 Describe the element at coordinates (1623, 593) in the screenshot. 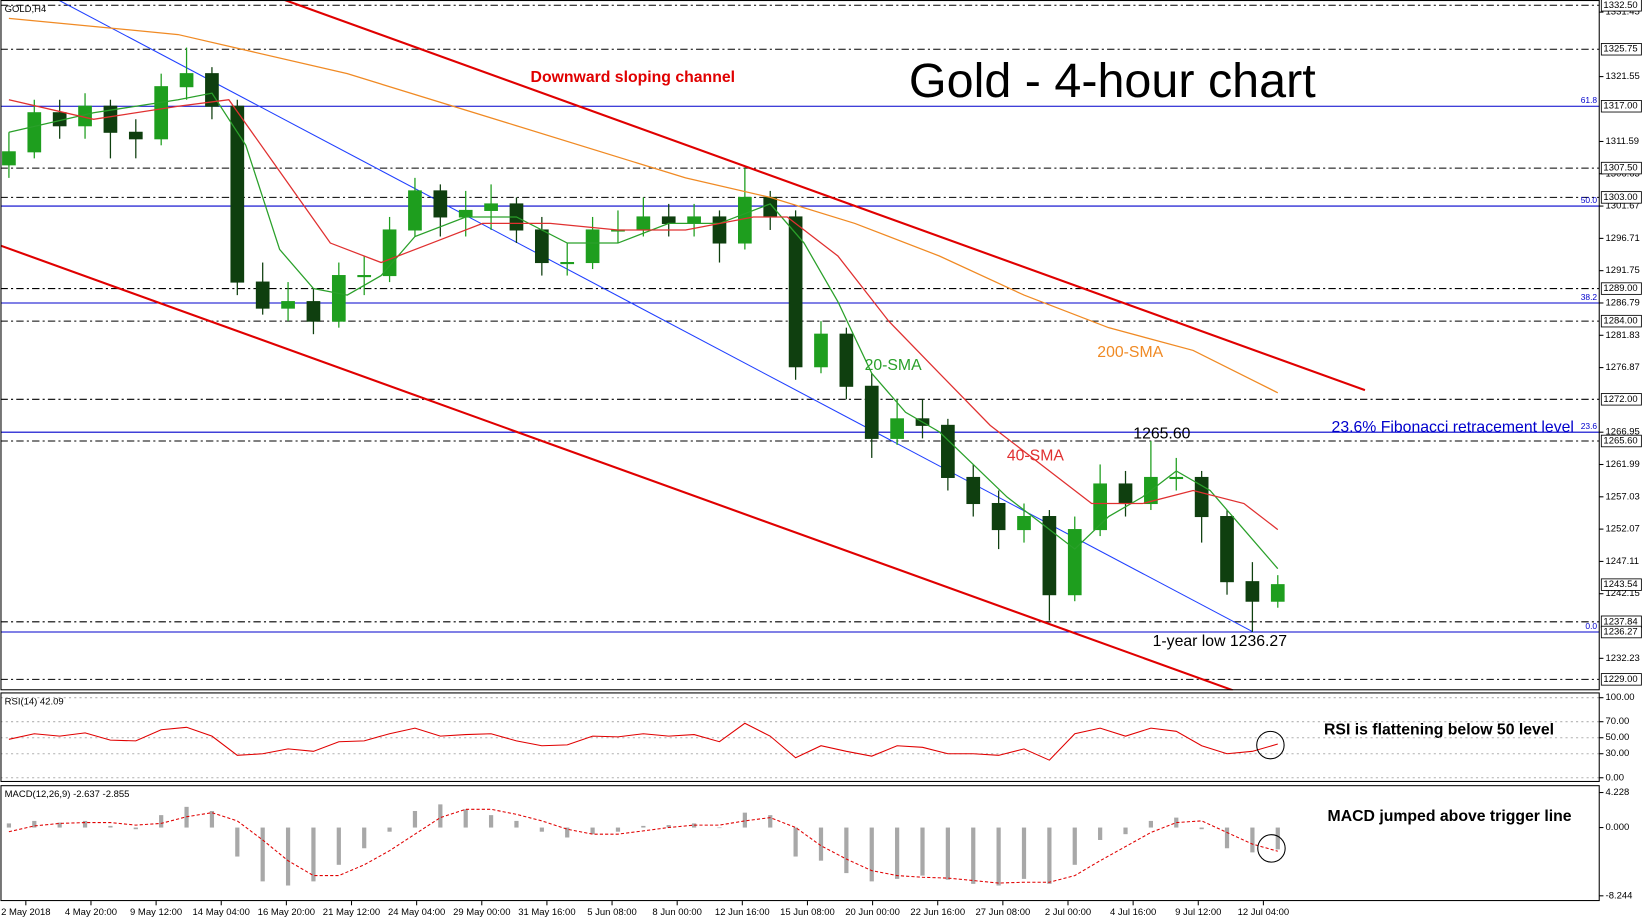

I see `y-tick-label: 1242.15` at that location.